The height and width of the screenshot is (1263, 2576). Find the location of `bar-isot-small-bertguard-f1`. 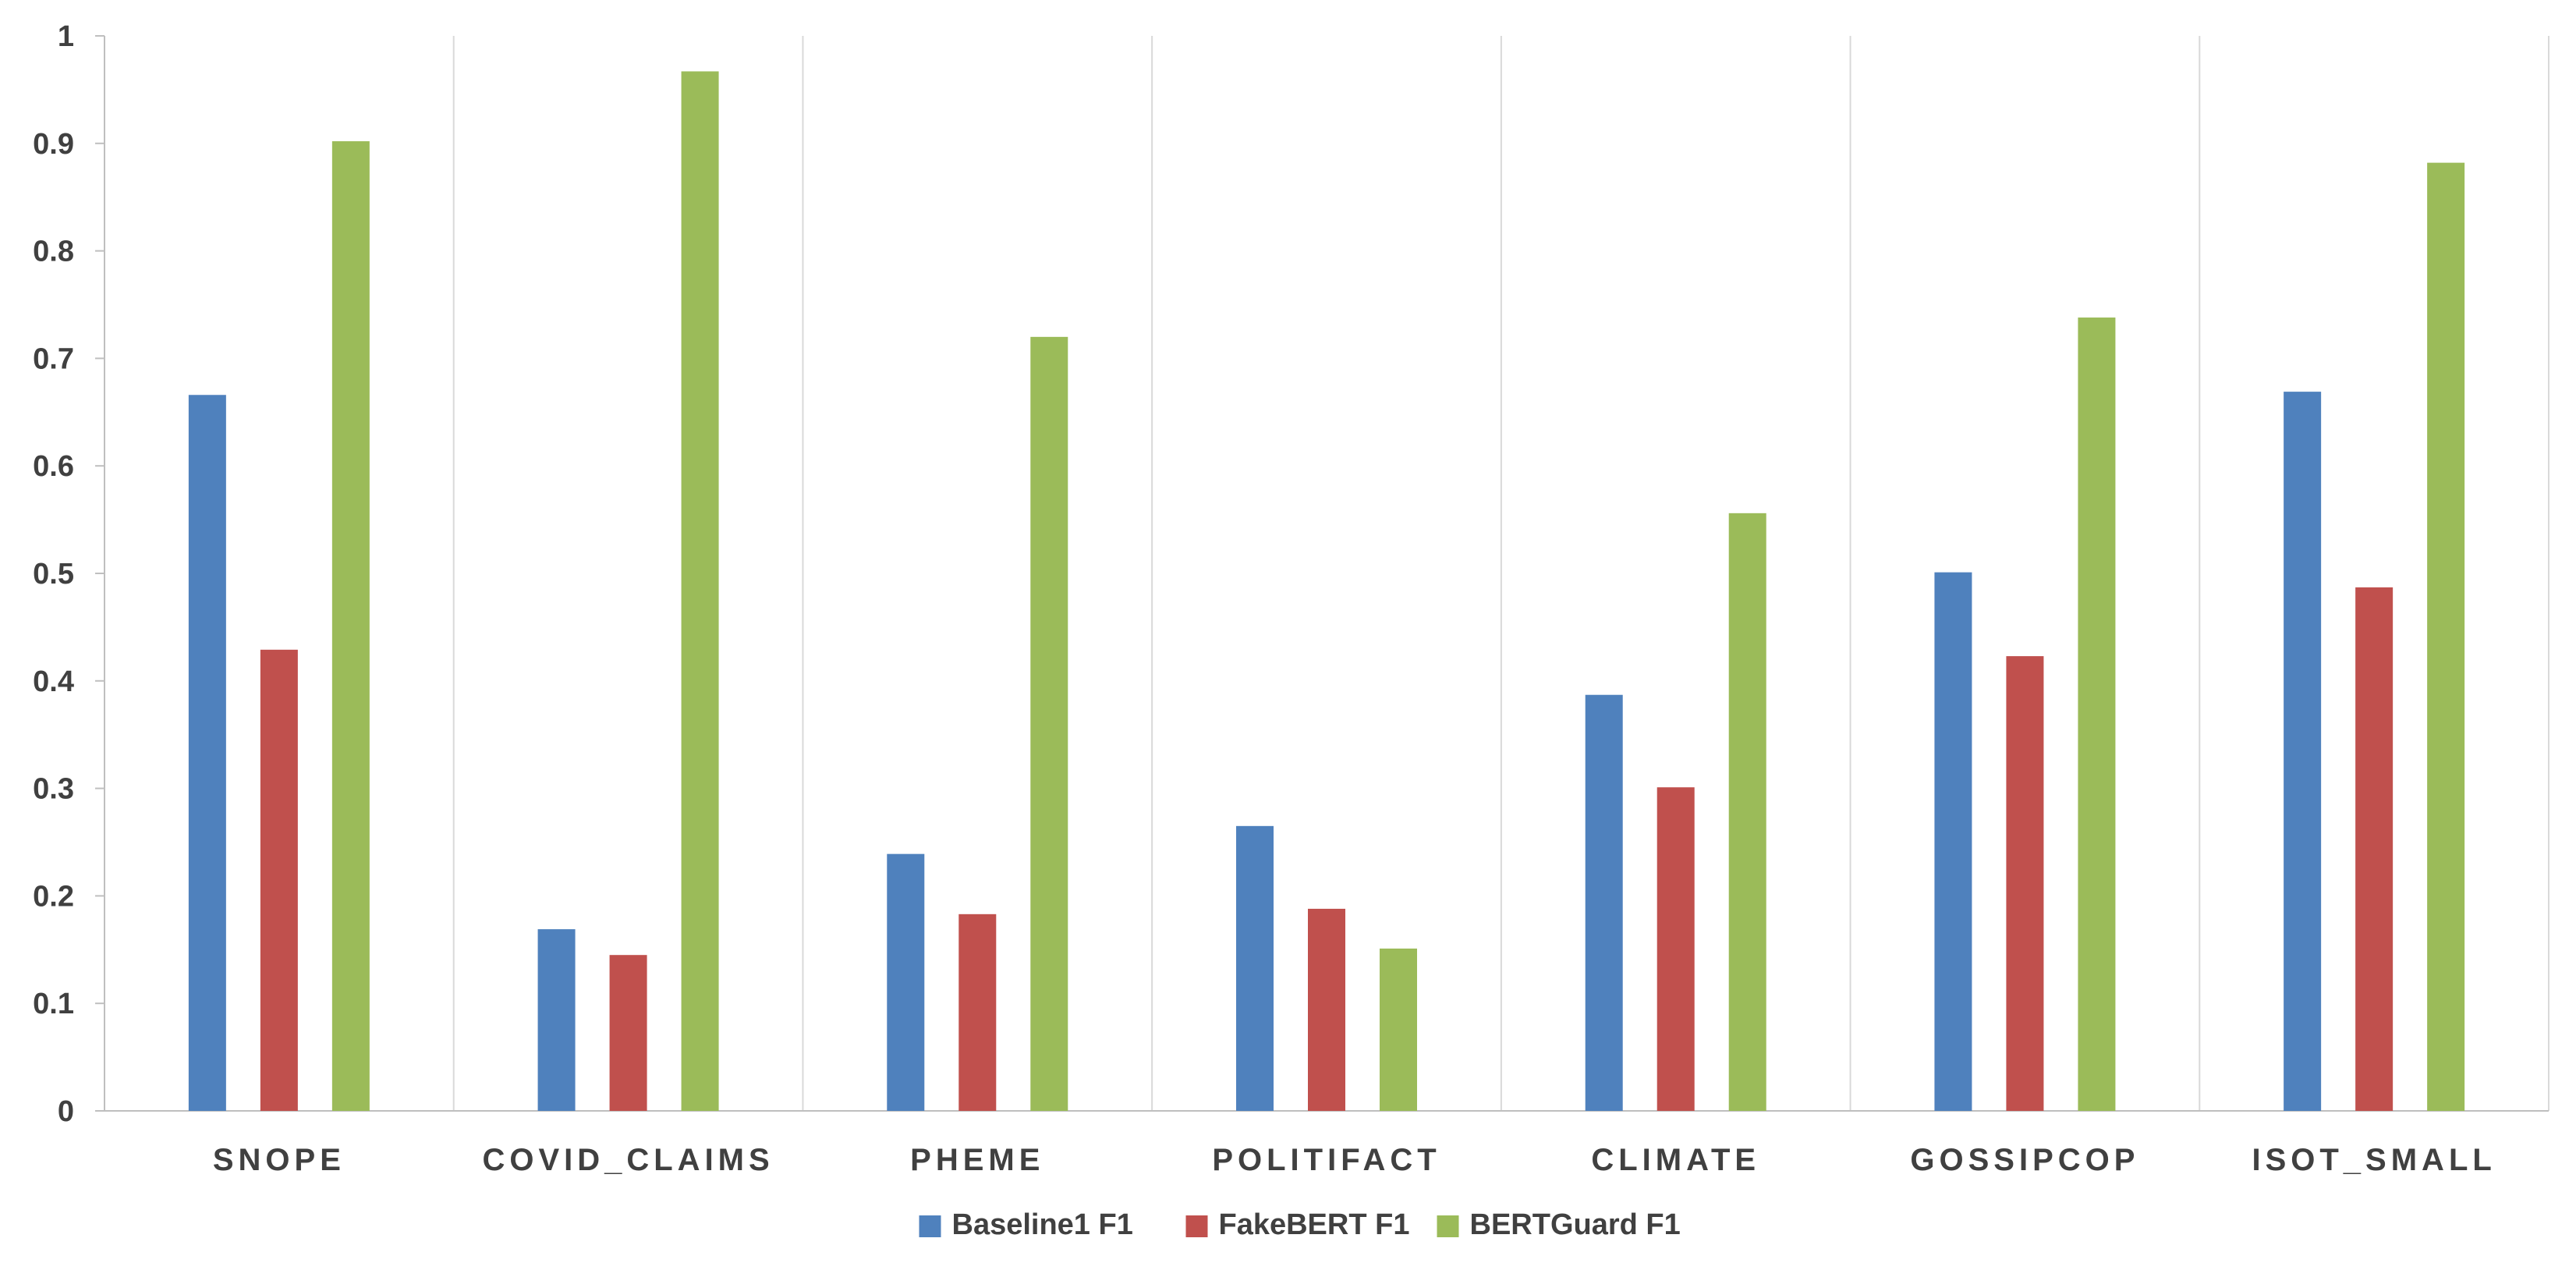

bar-isot-small-bertguard-f1 is located at coordinates (2446, 636).